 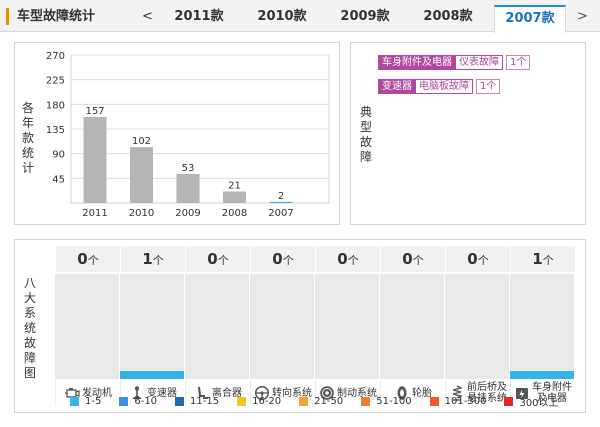 I want to click on steering-wheel-icon, so click(x=262, y=393).